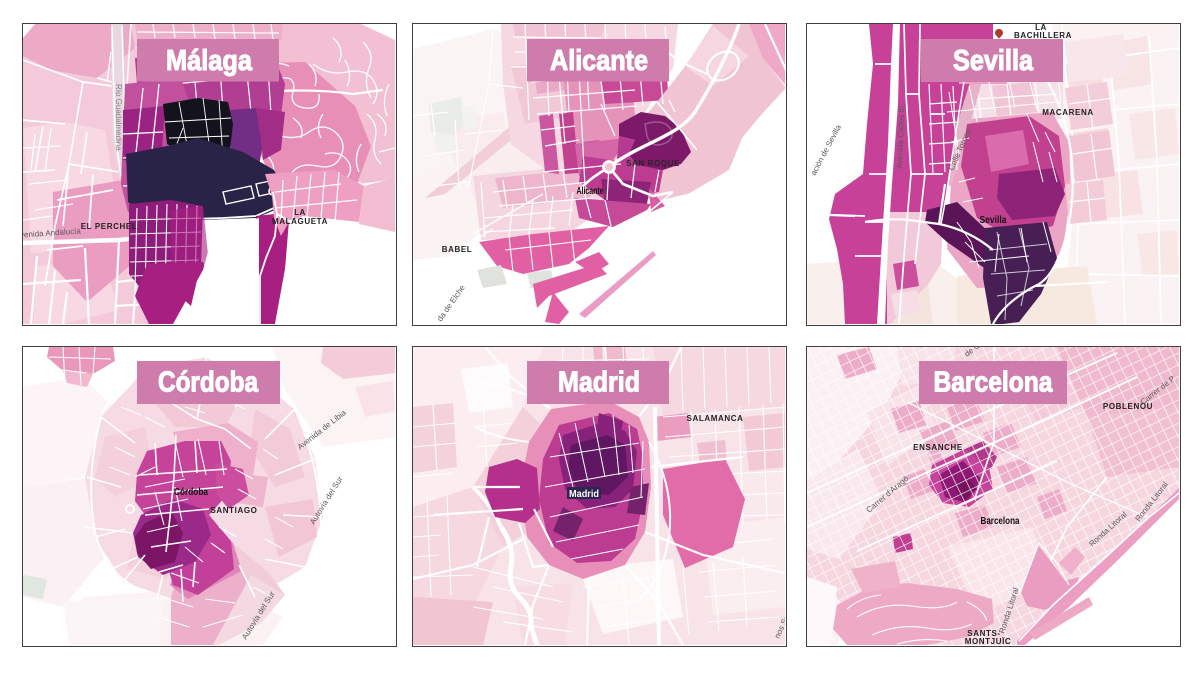 Image resolution: width=1200 pixels, height=675 pixels. I want to click on svg-text: SAN ROQUE, so click(653, 163).